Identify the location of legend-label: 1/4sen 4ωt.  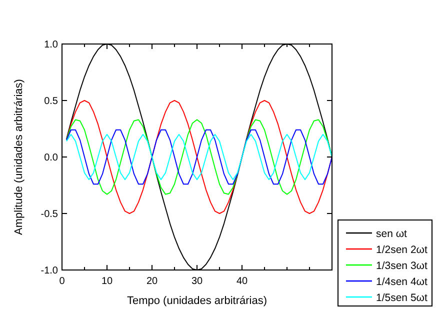
(402, 282).